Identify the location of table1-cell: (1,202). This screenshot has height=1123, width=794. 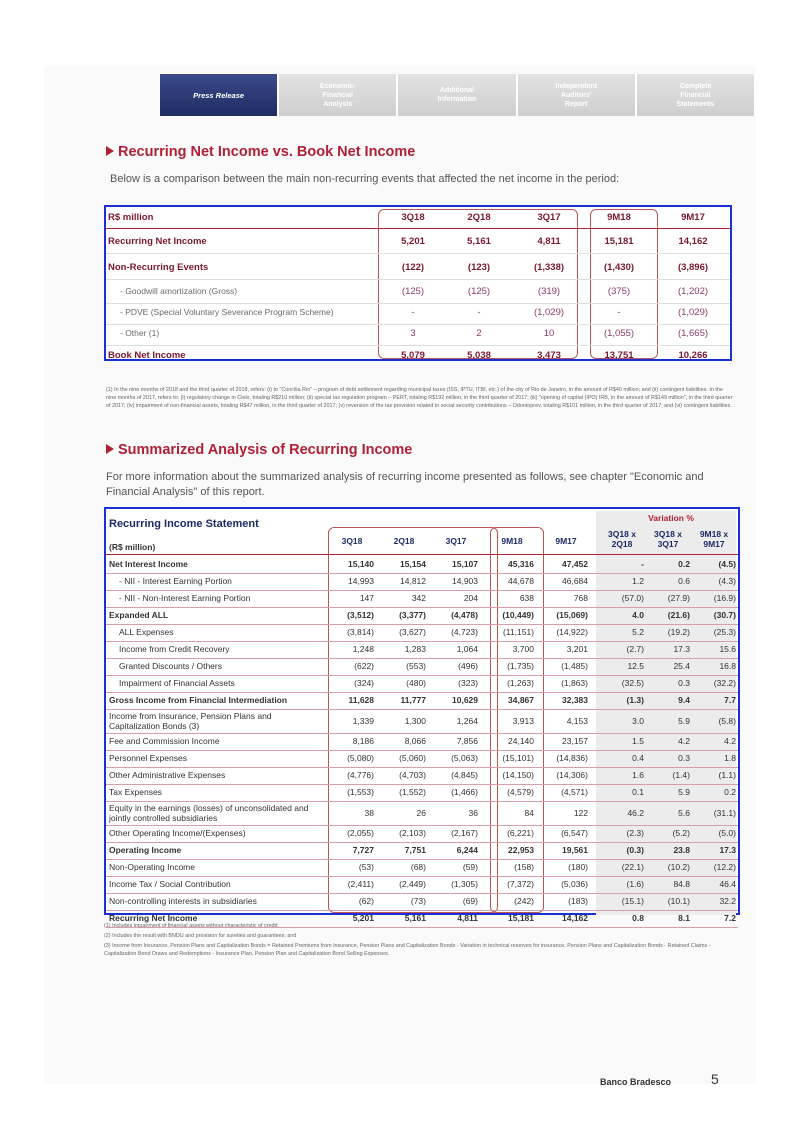
(693, 291).